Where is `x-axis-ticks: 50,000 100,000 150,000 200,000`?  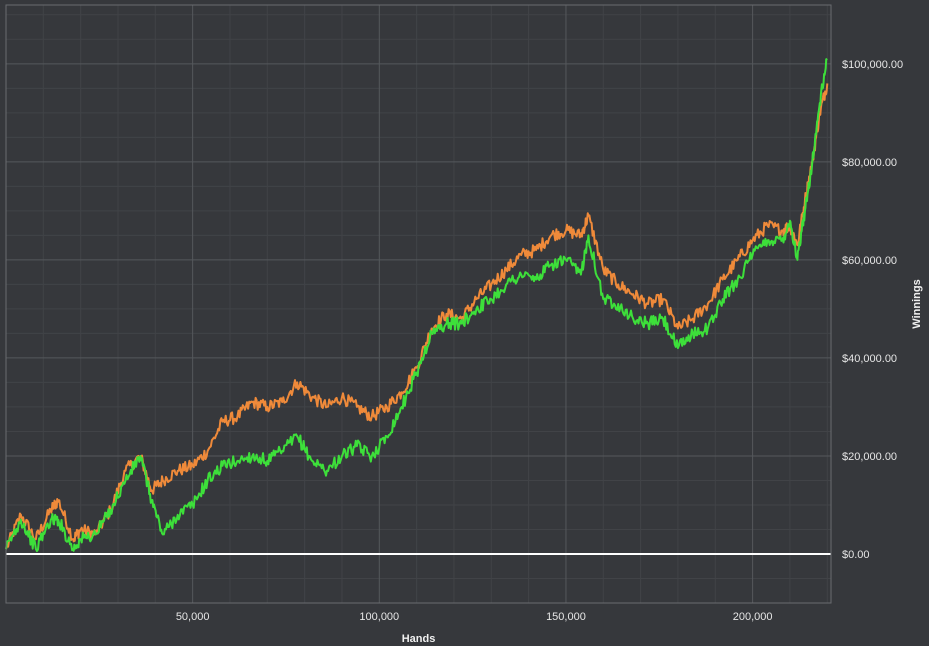
x-axis-ticks: 50,000 100,000 150,000 200,000 is located at coordinates (474, 617).